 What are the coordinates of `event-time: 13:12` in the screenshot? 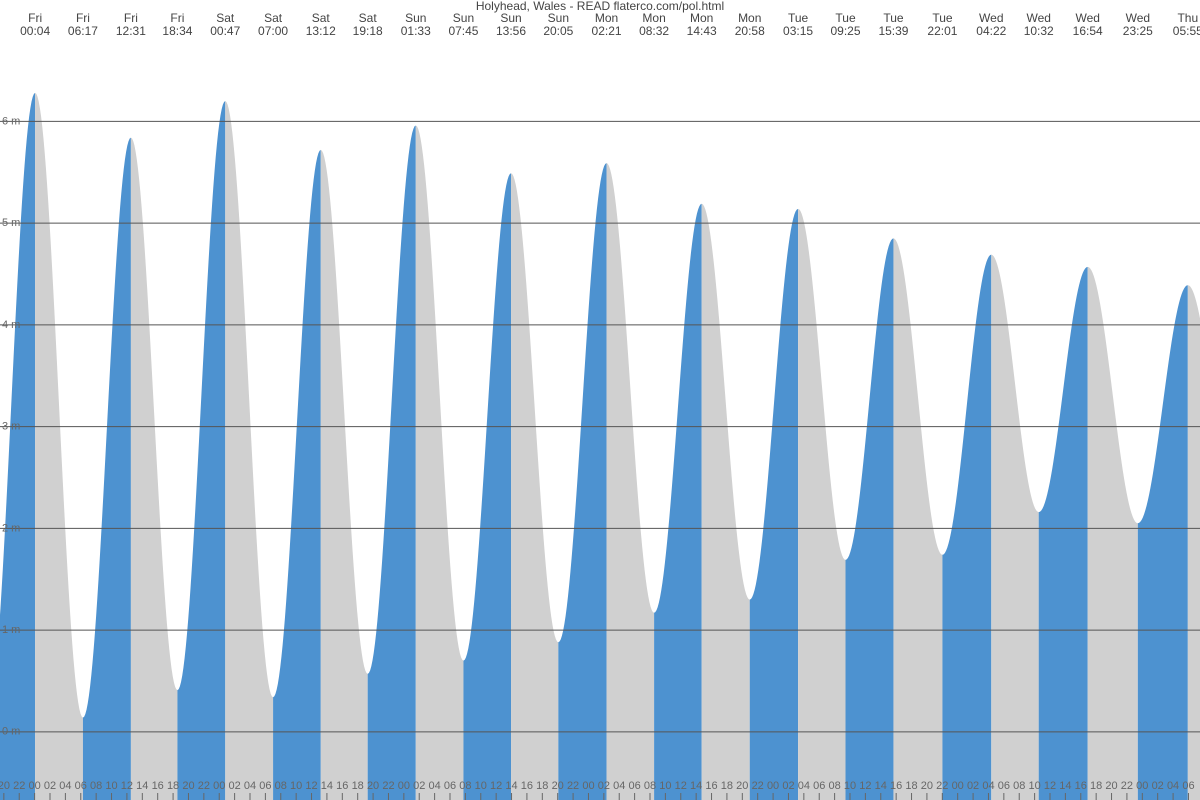 It's located at (321, 31).